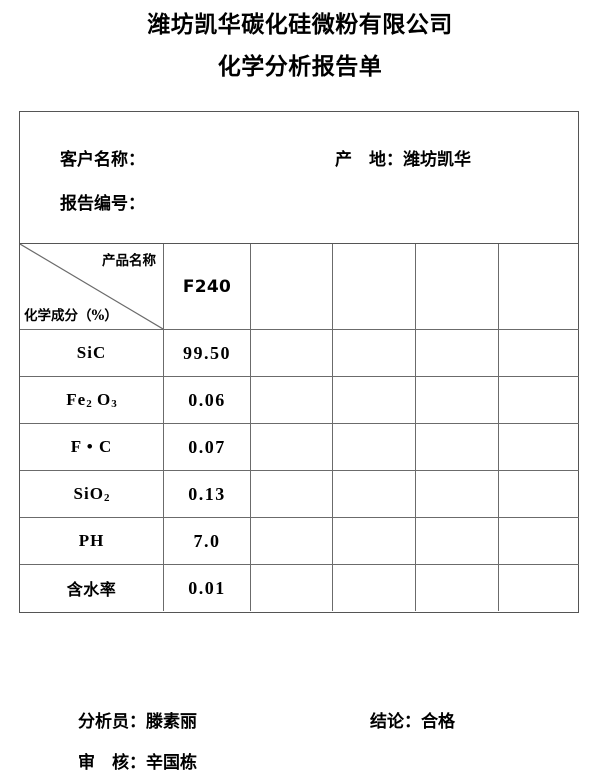 The width and height of the screenshot is (600, 780). I want to click on analyte-value-cell: 99.50, so click(207, 353).